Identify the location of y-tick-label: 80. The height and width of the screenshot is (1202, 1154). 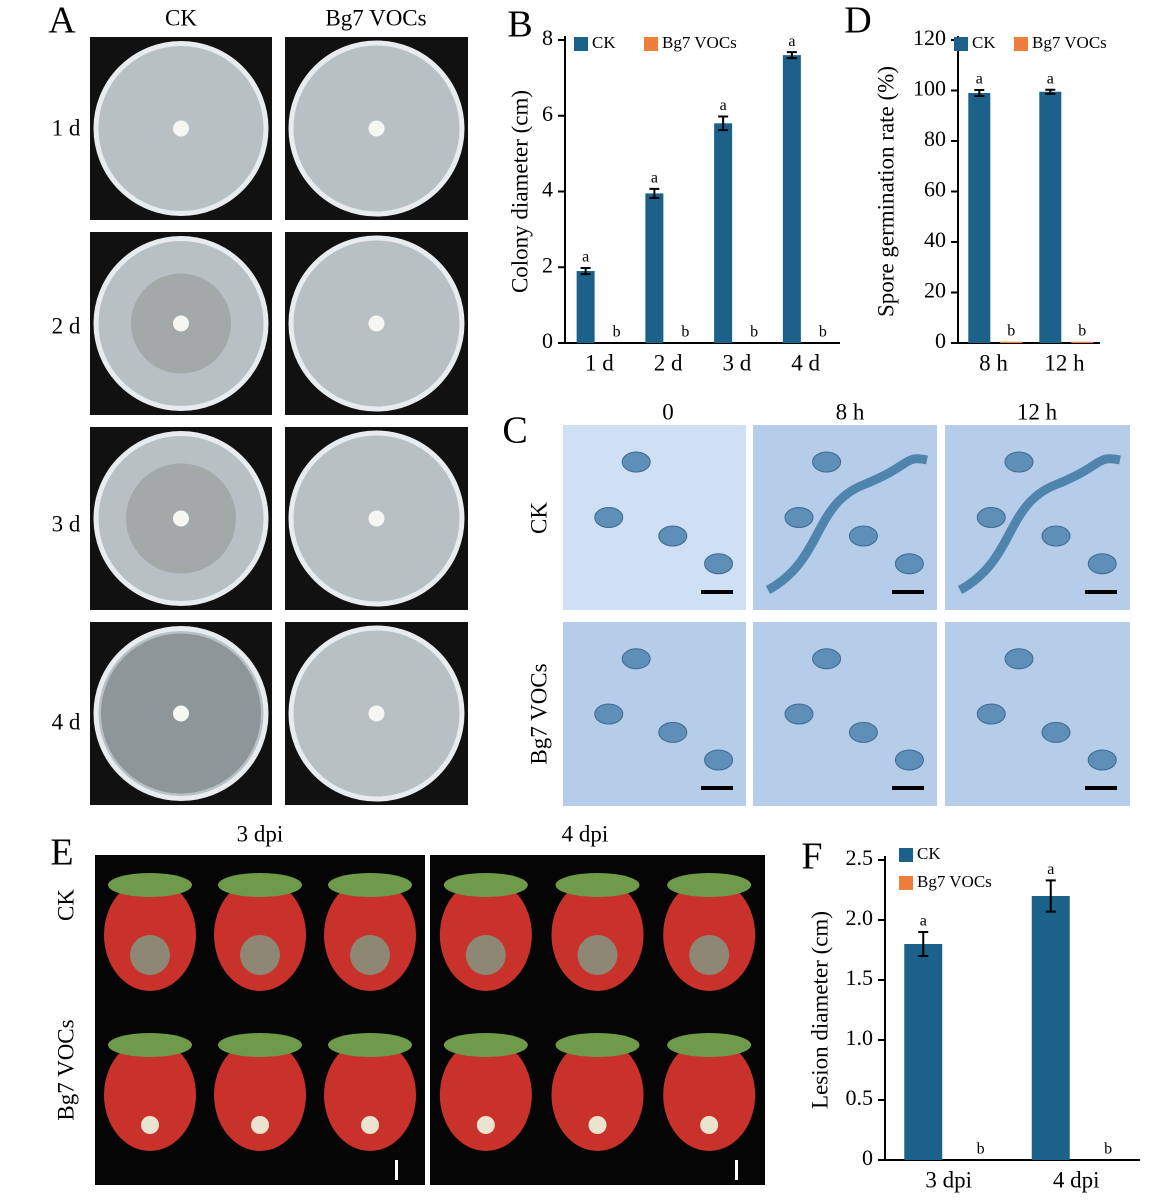
(935, 138).